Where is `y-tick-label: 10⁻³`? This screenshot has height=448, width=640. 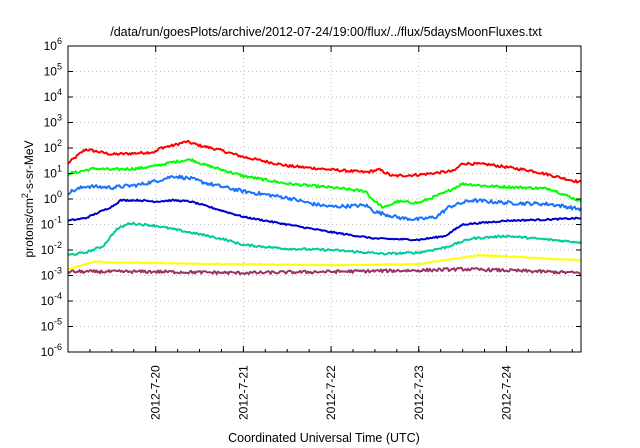
y-tick-label: 10⁻³ is located at coordinates (51, 274).